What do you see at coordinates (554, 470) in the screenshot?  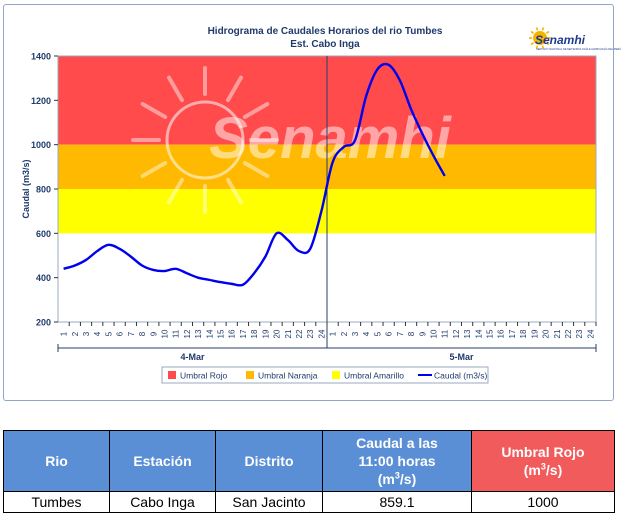 I see `header-umbral-unit-post: /s)` at bounding box center [554, 470].